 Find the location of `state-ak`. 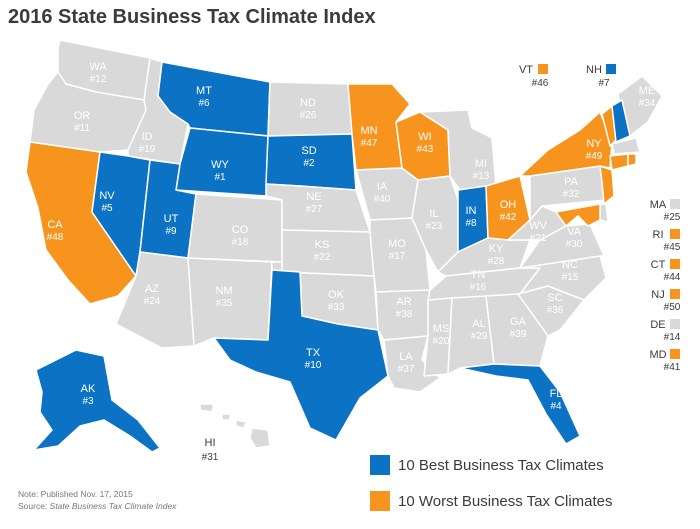

state-ak is located at coordinates (97, 401).